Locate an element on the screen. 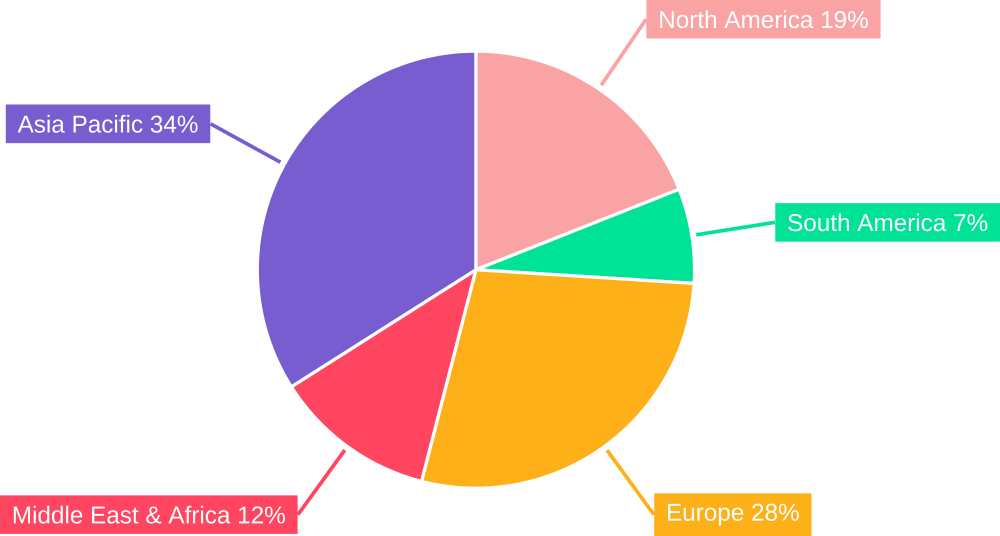 The height and width of the screenshot is (536, 1000). slice-label: Europe is located at coordinates (706, 515).